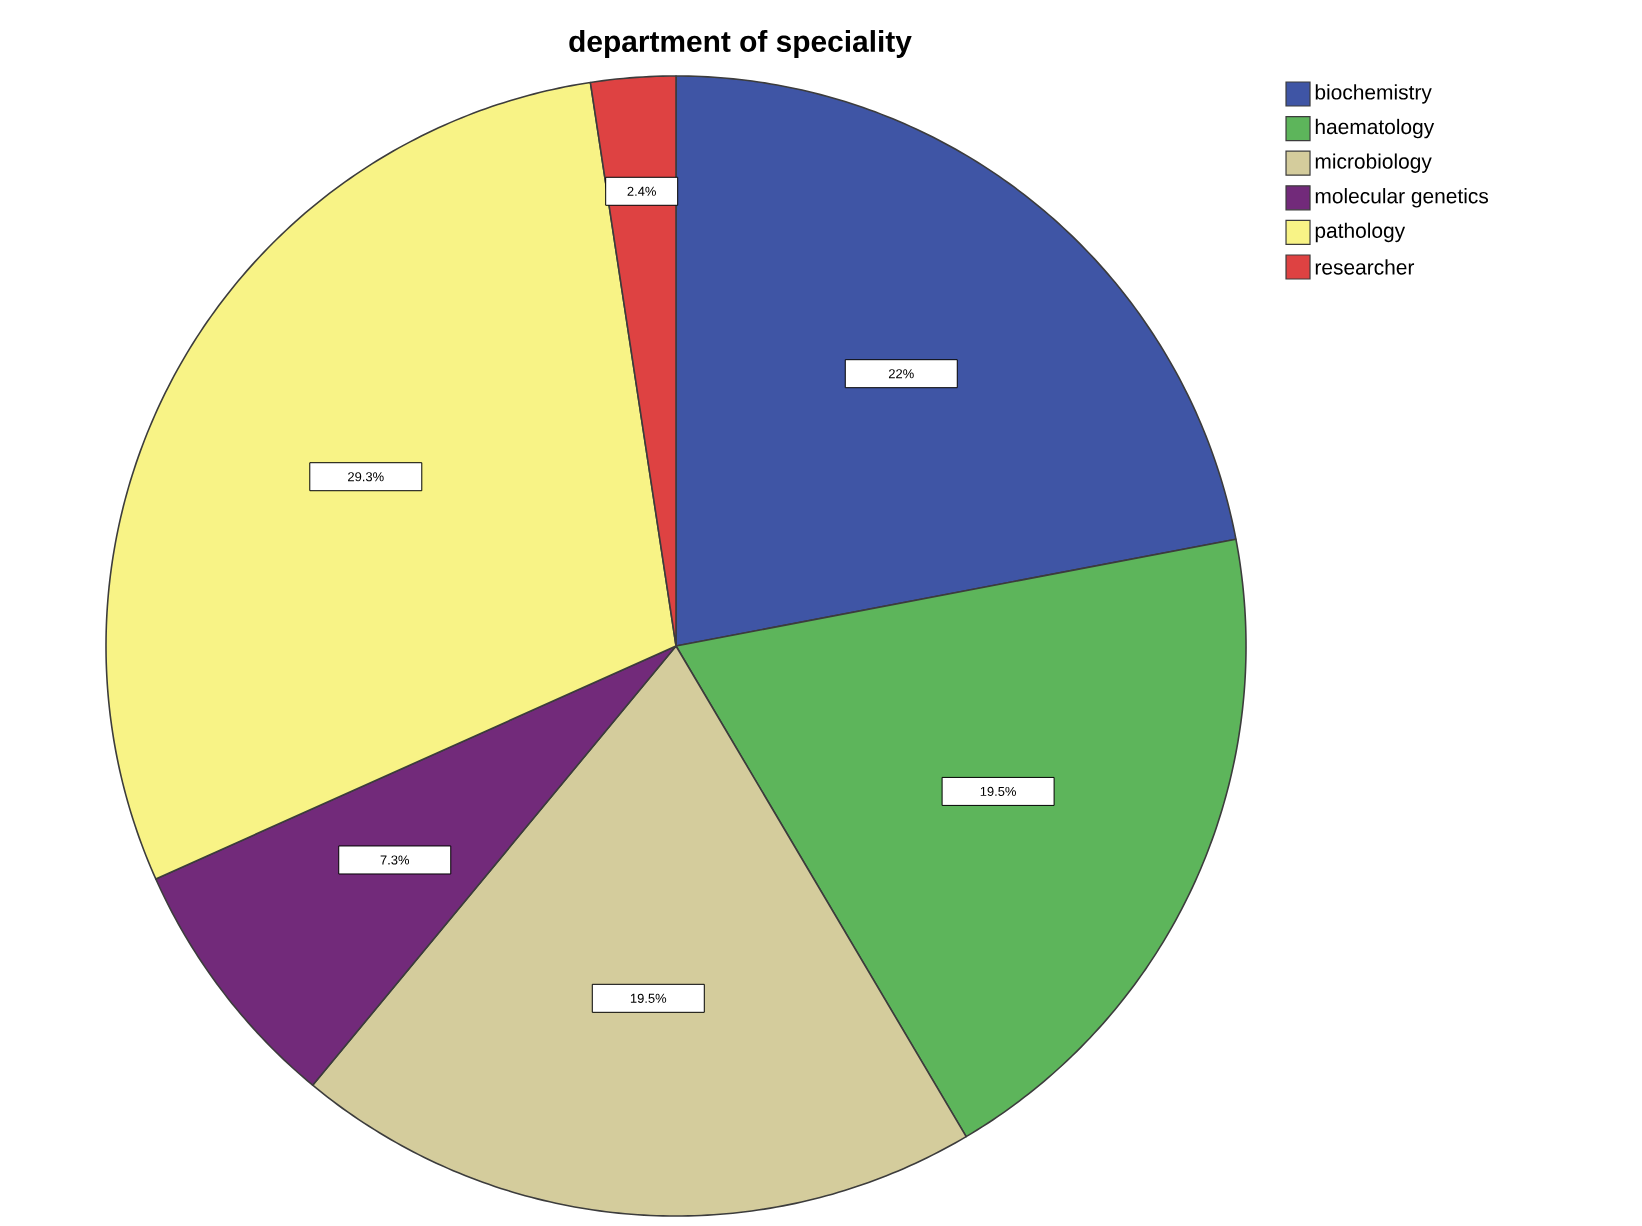 The image size is (1642, 1226). What do you see at coordinates (1402, 198) in the screenshot?
I see `legend-label: molecular genetics` at bounding box center [1402, 198].